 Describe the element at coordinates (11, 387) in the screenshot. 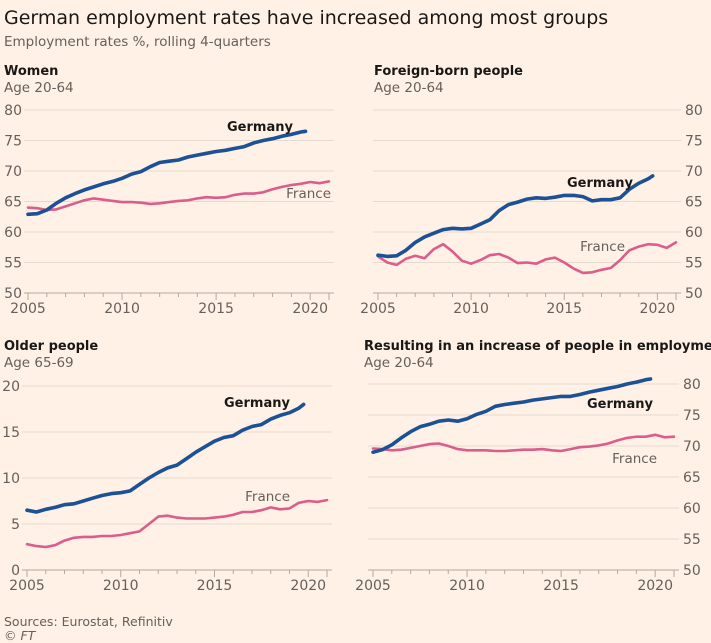

I see `y-tick-label: 20` at that location.